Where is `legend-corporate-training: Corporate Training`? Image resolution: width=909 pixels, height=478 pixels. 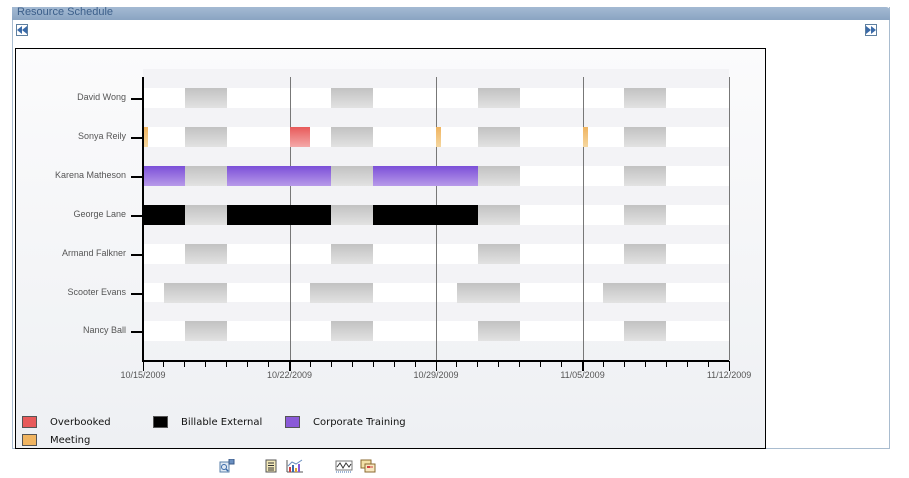 legend-corporate-training: Corporate Training is located at coordinates (345, 422).